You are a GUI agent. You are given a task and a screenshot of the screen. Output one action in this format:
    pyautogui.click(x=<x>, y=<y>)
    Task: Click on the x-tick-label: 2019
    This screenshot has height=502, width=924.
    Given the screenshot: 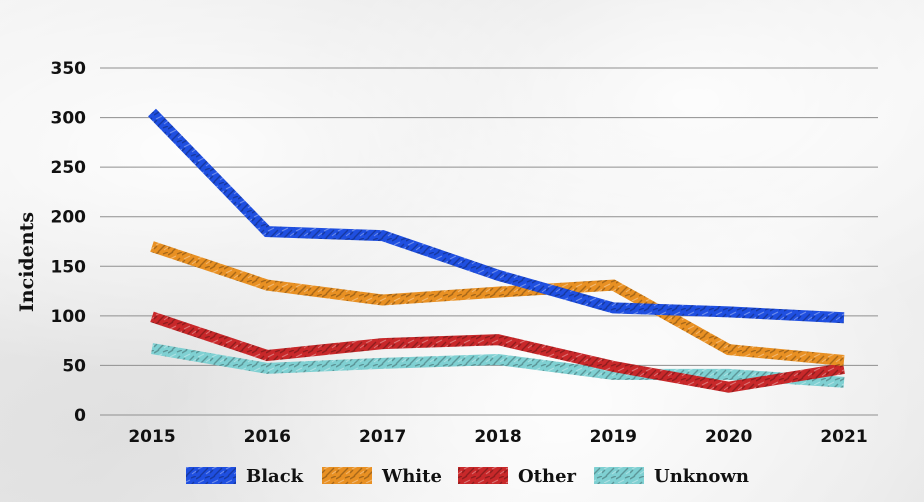 What is the action you would take?
    pyautogui.click(x=613, y=437)
    